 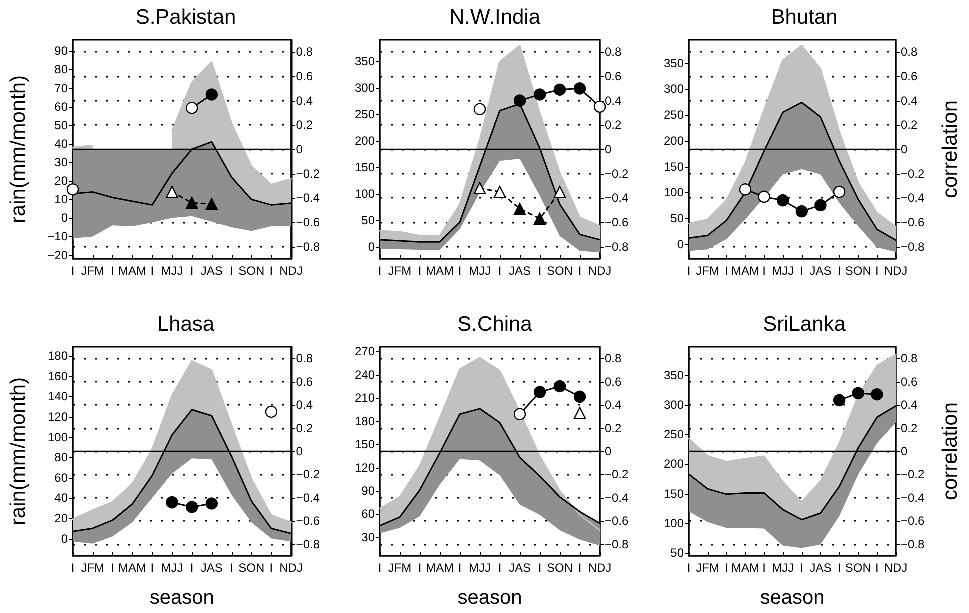 What do you see at coordinates (365, 398) in the screenshot?
I see `y-tick-label: 210` at bounding box center [365, 398].